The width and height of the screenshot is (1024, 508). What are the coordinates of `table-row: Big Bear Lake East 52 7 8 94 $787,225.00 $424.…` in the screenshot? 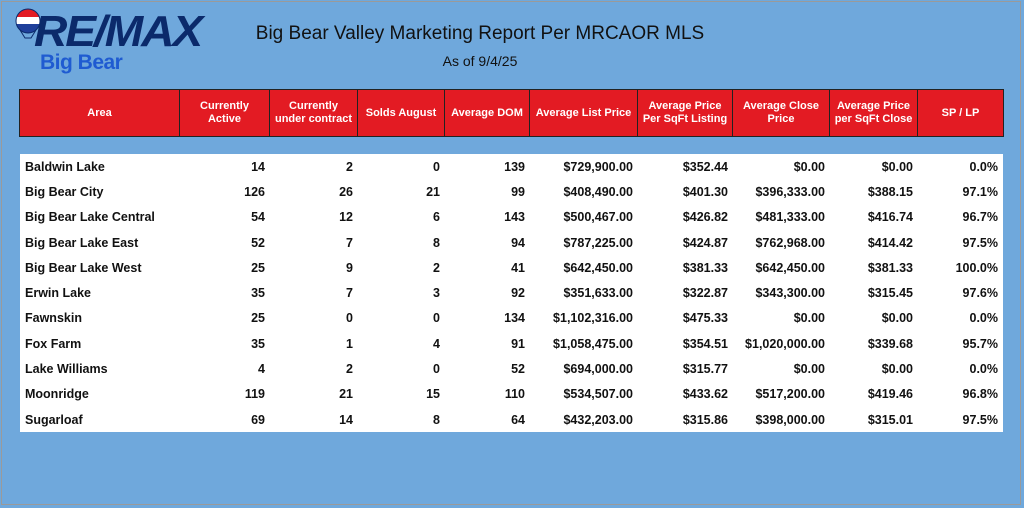 It's located at (511, 242).